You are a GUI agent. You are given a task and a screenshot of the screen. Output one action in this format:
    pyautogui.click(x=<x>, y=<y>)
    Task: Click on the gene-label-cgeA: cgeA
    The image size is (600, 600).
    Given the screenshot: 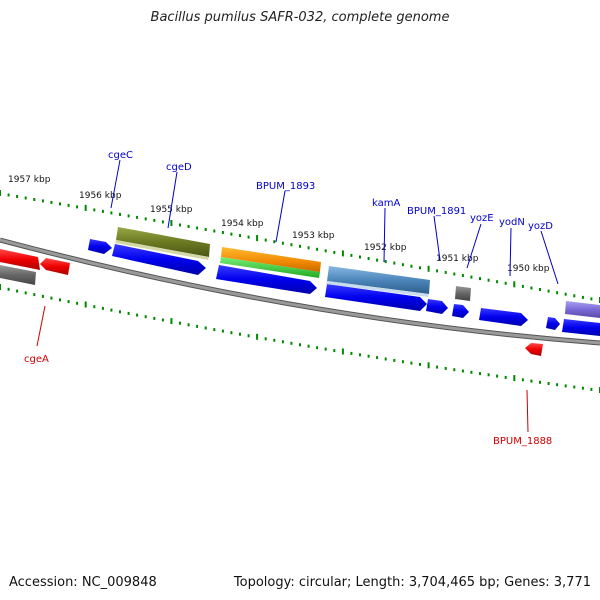 What is the action you would take?
    pyautogui.click(x=36, y=359)
    